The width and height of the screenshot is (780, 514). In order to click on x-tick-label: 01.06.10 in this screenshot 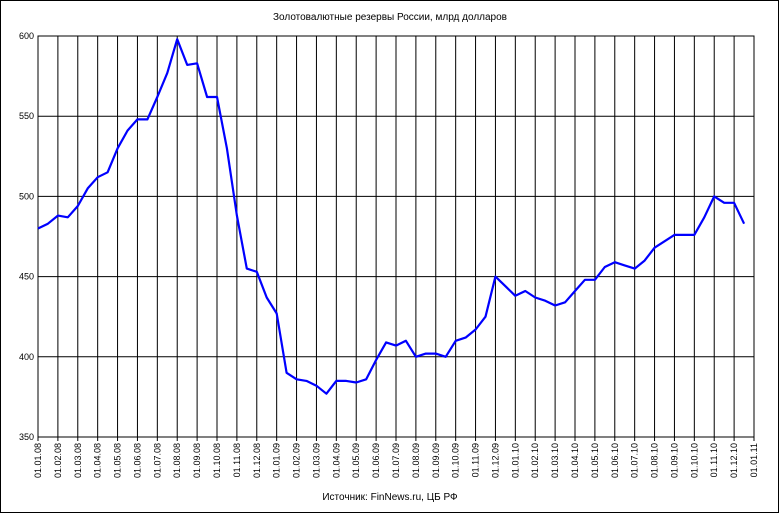, I will do `click(615, 460)`.